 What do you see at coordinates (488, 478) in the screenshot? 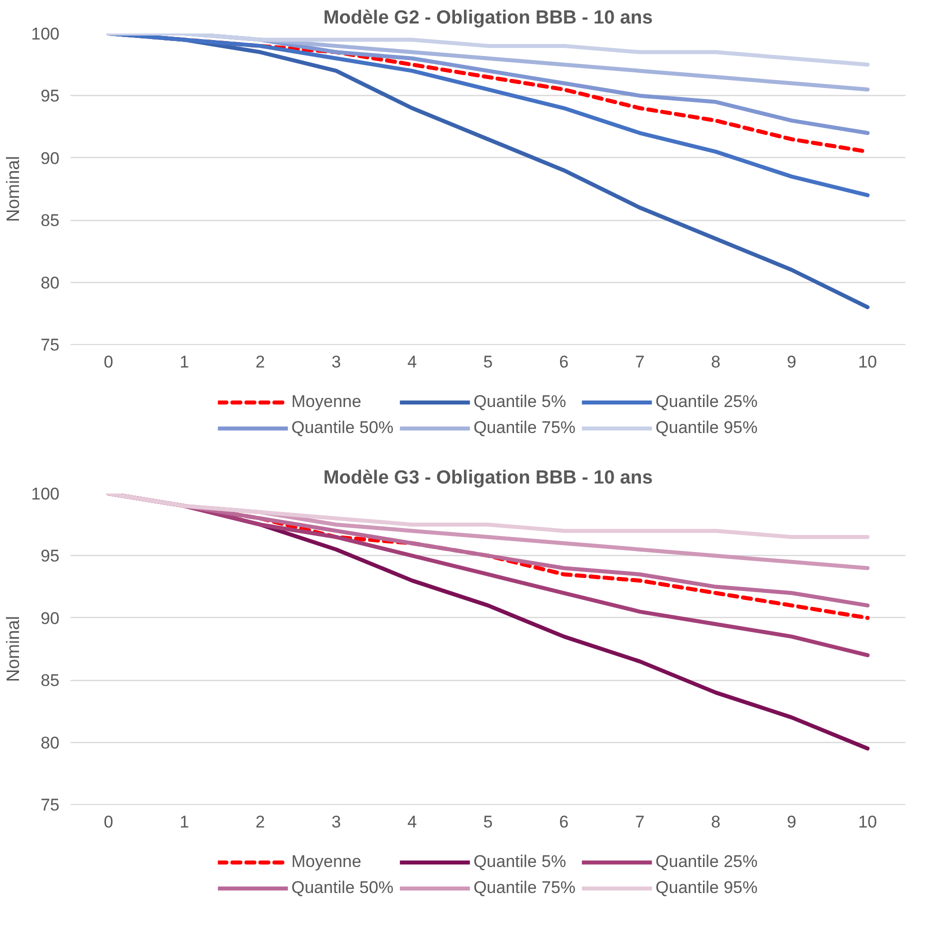
I see `chart-title: Modèle G3 - Obligation BBB - 10 ans` at bounding box center [488, 478].